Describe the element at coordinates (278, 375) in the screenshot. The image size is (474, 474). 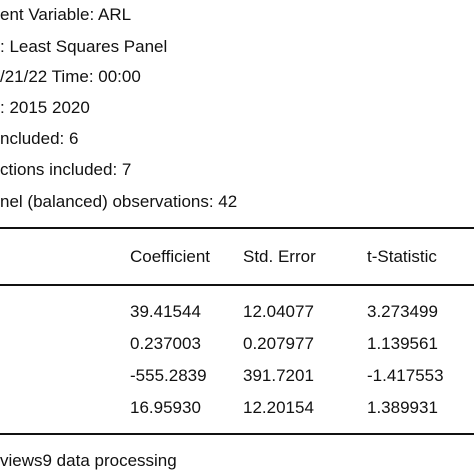
I see `std-error-cell: 391.7201` at that location.